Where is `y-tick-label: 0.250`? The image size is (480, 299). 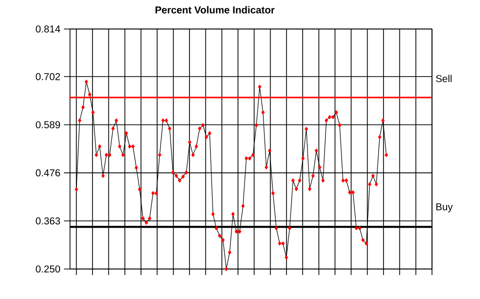
y-tick-label: 0.250 is located at coordinates (48, 269).